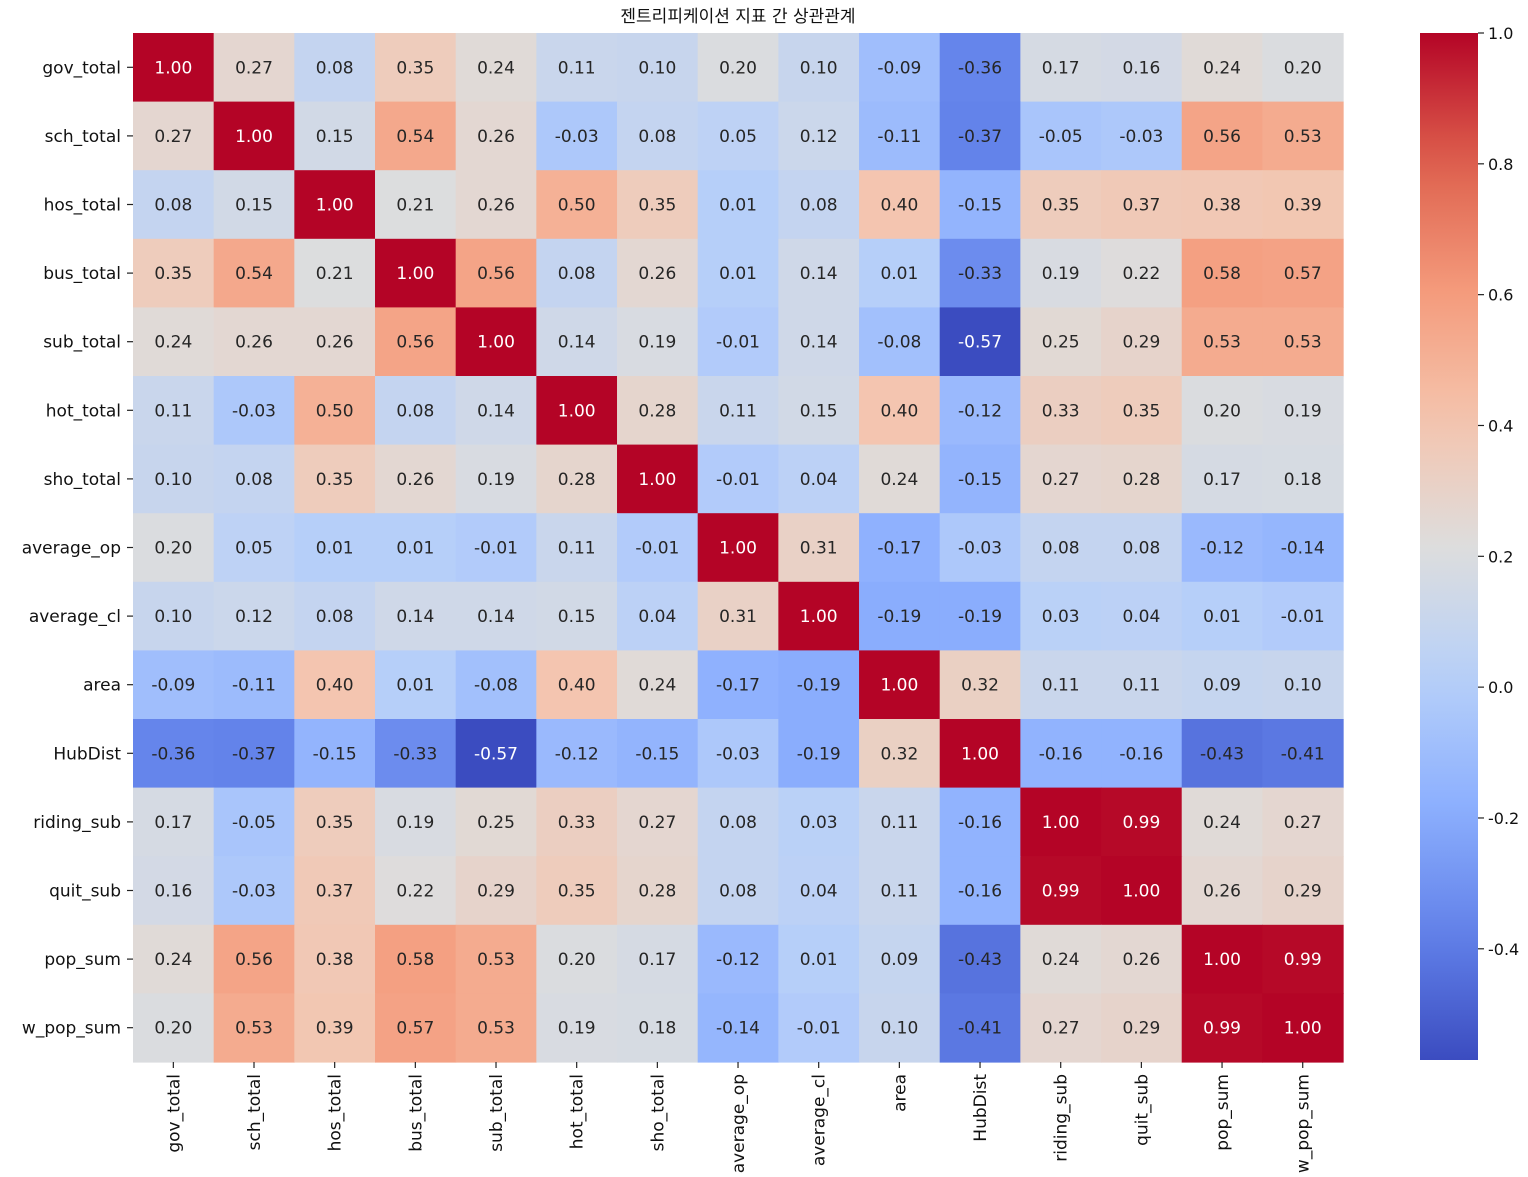 This screenshot has width=1528, height=1177. What do you see at coordinates (82, 274) in the screenshot?
I see `row-label: bus_total` at bounding box center [82, 274].